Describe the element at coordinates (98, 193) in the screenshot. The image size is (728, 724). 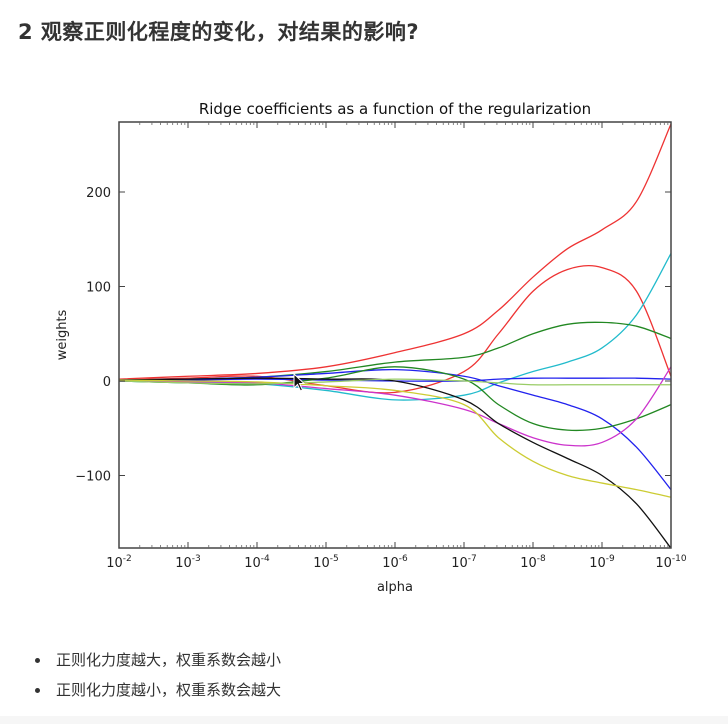
I see `y-tick-label: 200` at that location.